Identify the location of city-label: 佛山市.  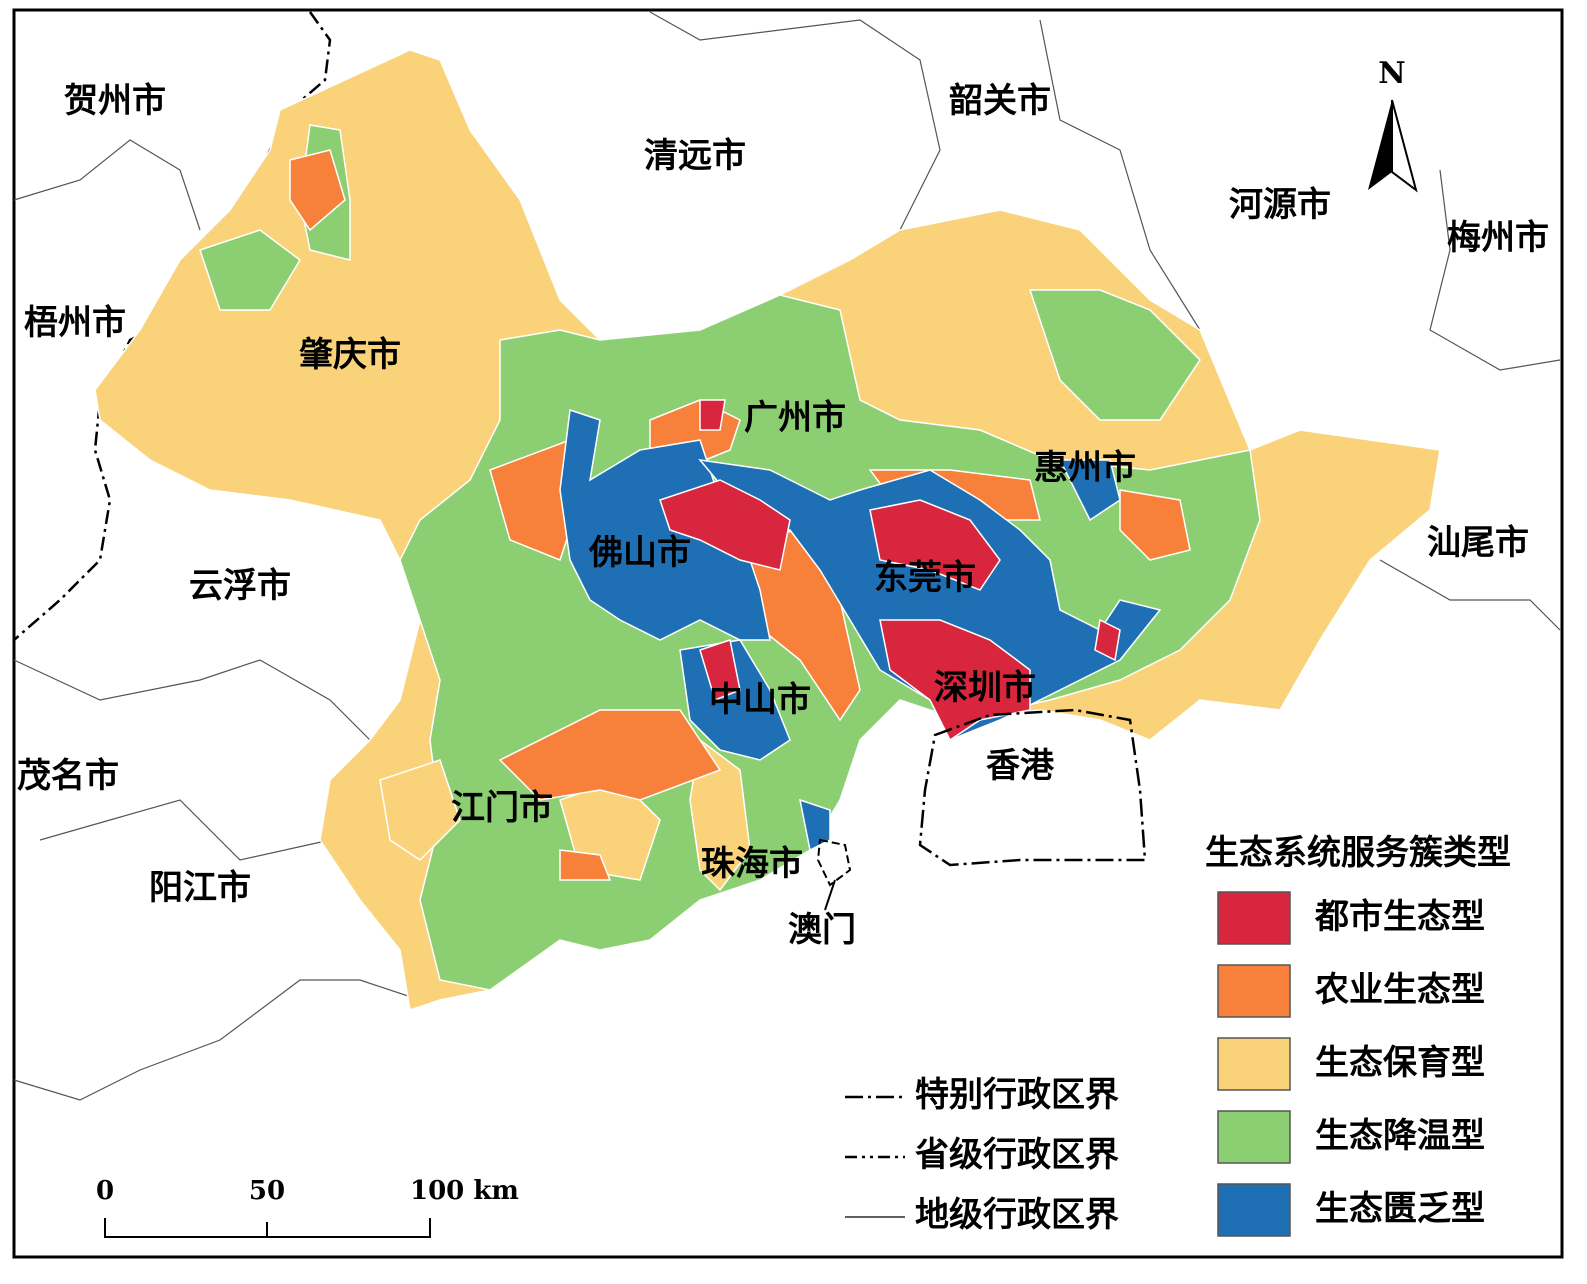
(639, 553).